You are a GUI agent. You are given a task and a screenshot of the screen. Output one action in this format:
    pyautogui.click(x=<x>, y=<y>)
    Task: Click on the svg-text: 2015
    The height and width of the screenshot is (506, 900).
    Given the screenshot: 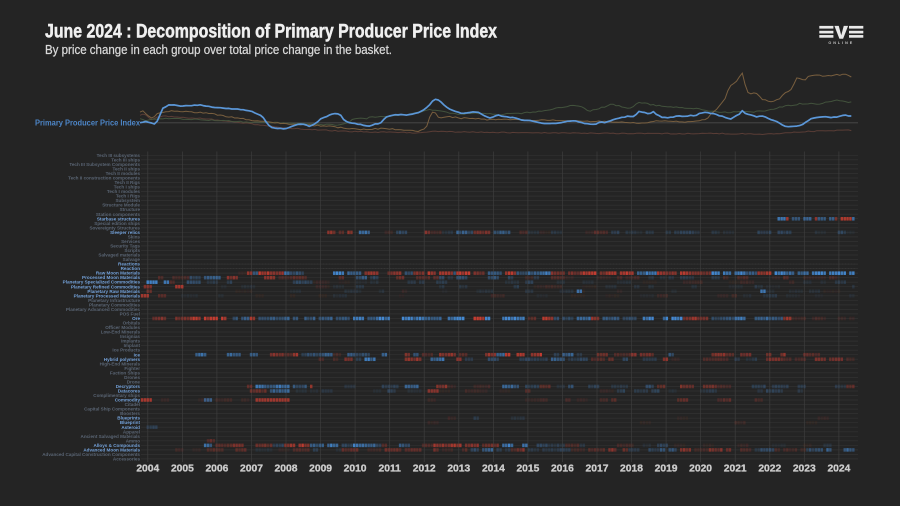 What is the action you would take?
    pyautogui.click(x=527, y=469)
    